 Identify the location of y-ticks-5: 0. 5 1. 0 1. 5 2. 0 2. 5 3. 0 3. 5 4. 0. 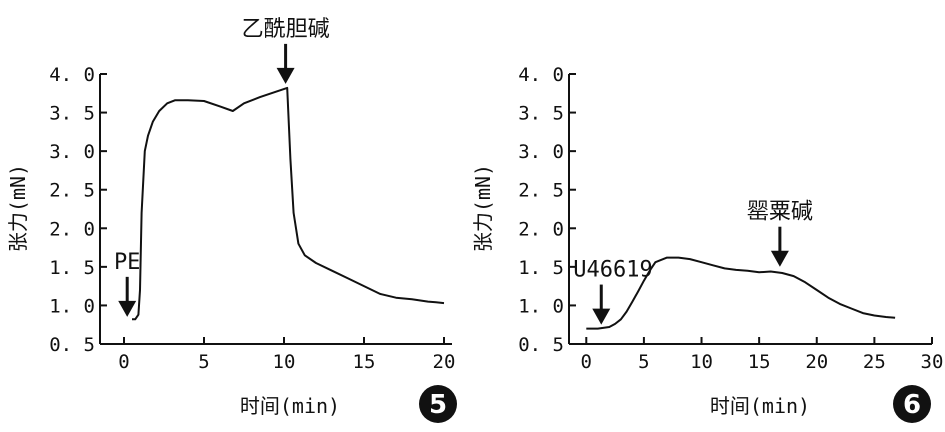
(78, 210).